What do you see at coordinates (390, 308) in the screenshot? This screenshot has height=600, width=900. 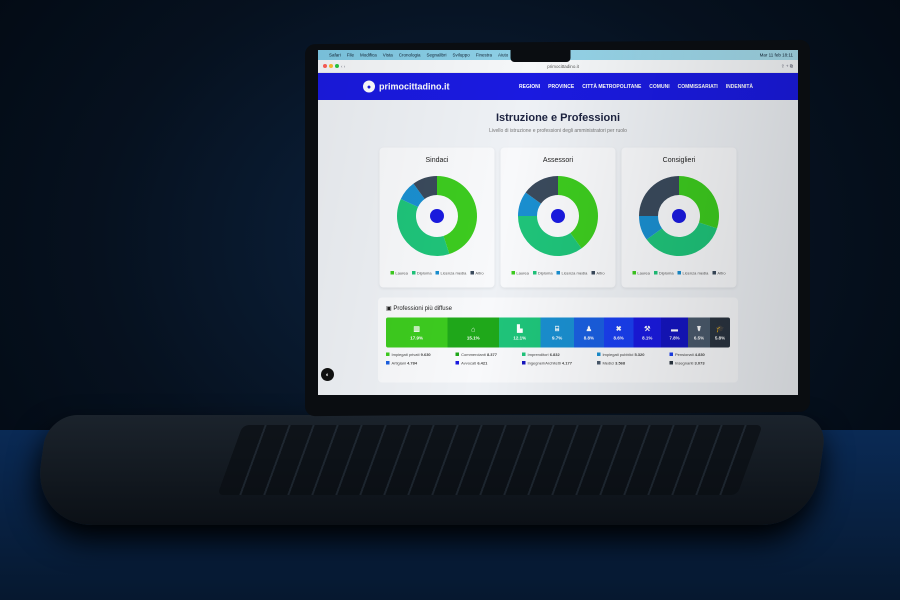 I see `briefcase-icon: ▣` at bounding box center [390, 308].